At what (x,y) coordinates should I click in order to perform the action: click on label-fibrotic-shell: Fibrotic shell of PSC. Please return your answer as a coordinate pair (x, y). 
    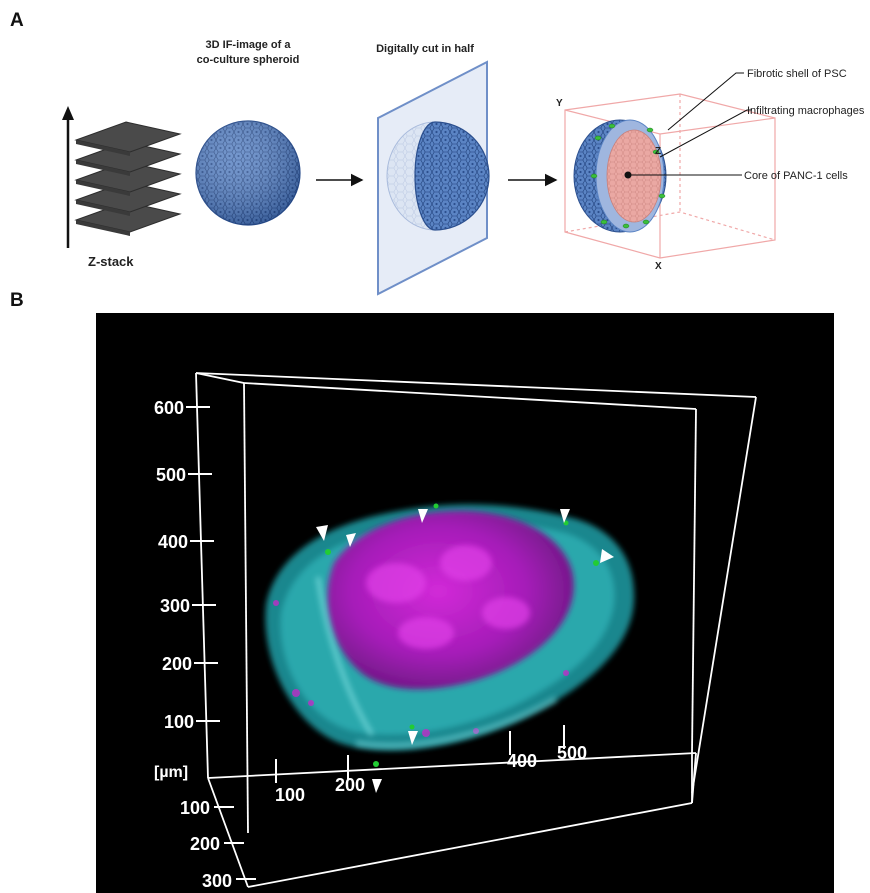
    Looking at the image, I should click on (797, 74).